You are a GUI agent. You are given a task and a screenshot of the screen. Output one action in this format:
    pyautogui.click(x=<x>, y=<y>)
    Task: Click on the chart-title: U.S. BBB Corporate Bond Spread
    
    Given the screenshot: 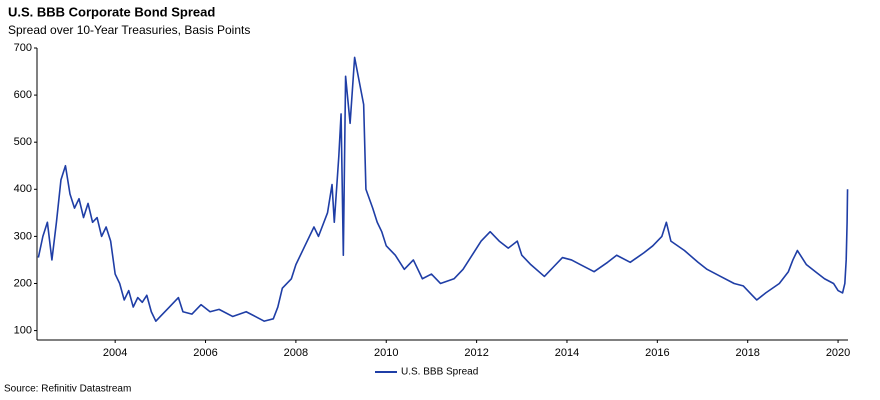 What is the action you would take?
    pyautogui.click(x=111, y=11)
    